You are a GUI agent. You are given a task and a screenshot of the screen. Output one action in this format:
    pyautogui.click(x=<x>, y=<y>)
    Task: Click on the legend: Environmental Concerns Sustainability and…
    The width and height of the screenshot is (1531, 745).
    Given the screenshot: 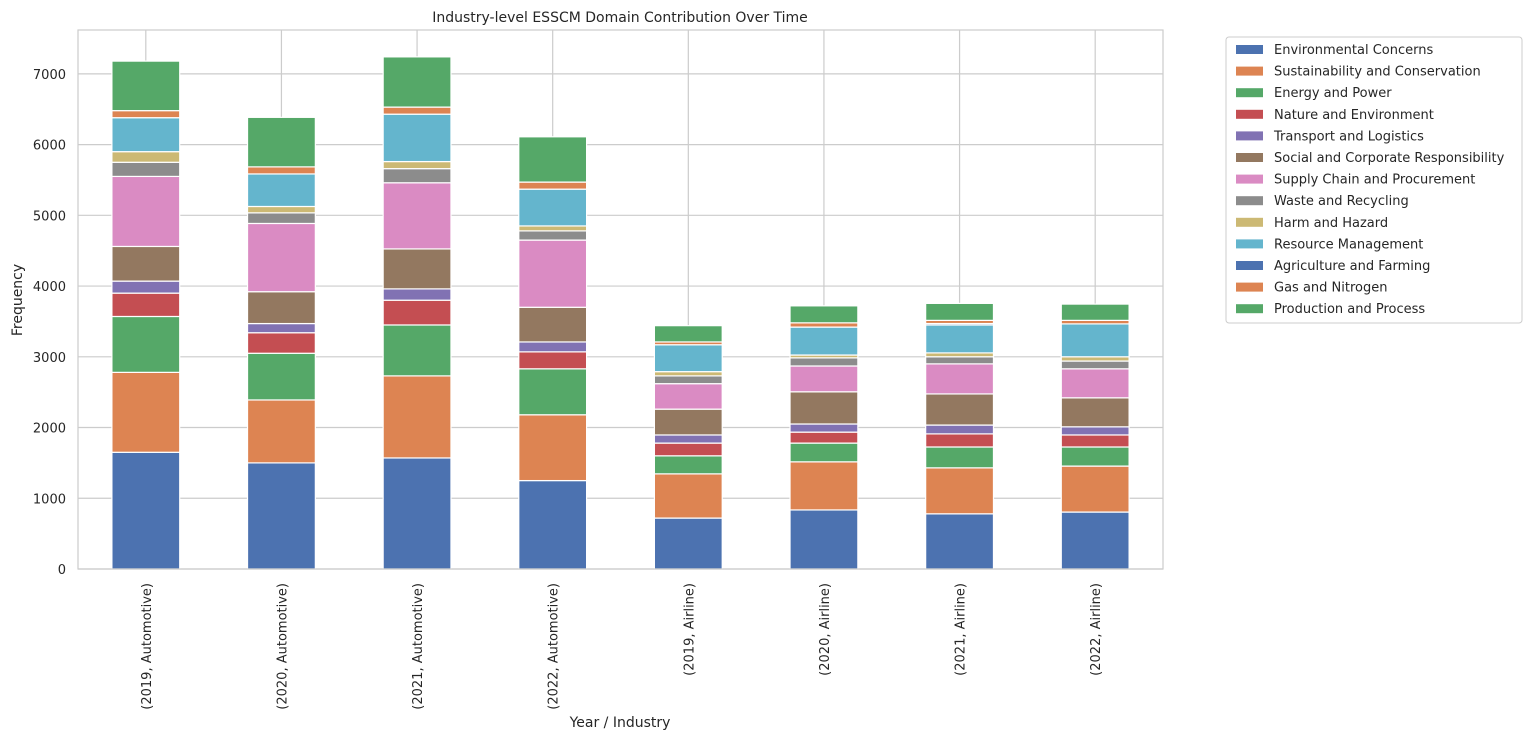 What is the action you would take?
    pyautogui.click(x=1374, y=180)
    